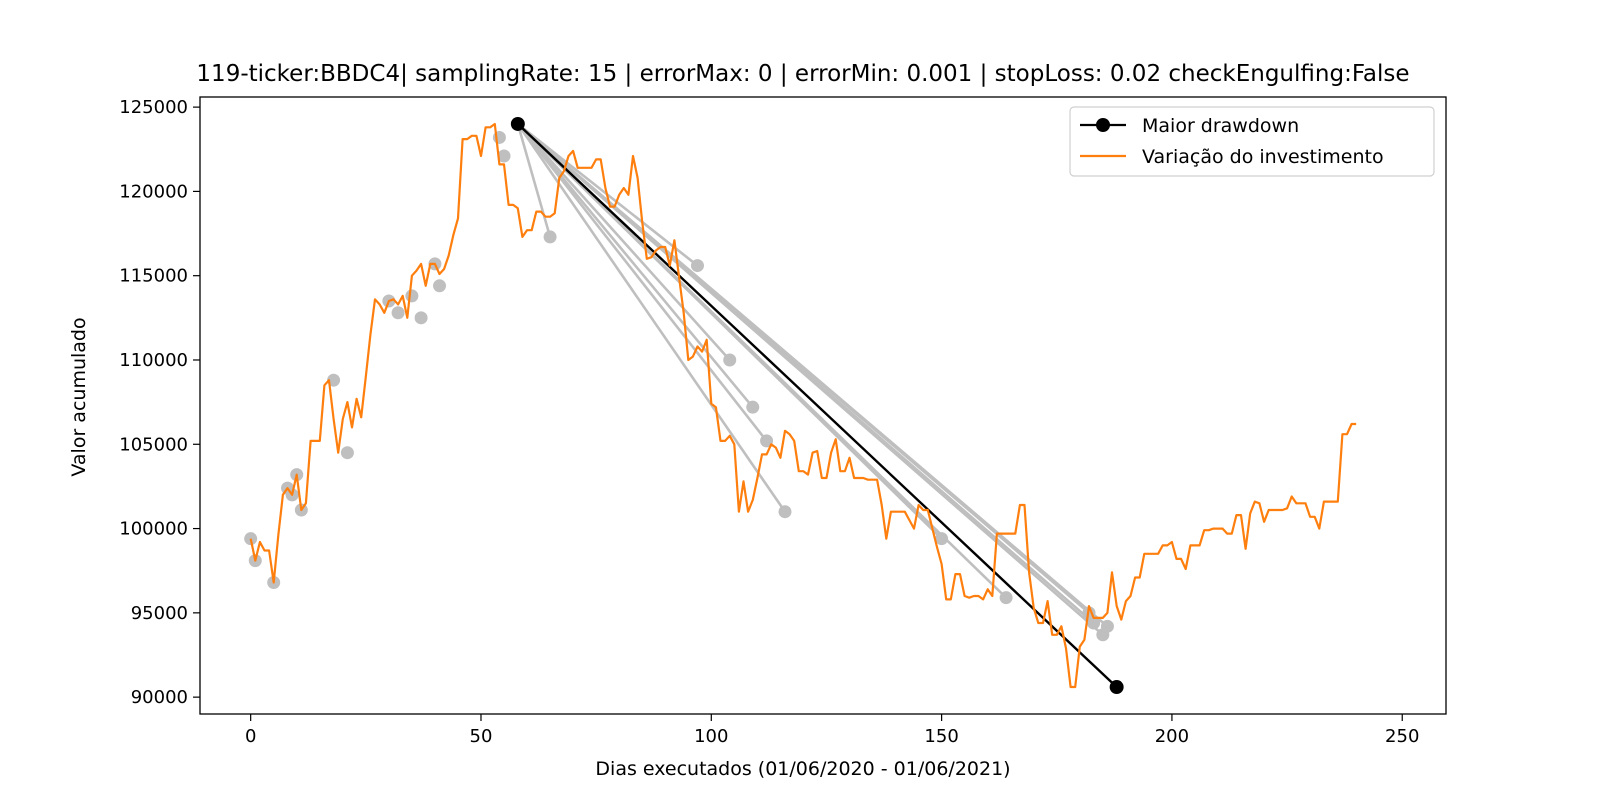  Describe the element at coordinates (79, 396) in the screenshot. I see `y-axis-label: Valor acumulado` at that location.